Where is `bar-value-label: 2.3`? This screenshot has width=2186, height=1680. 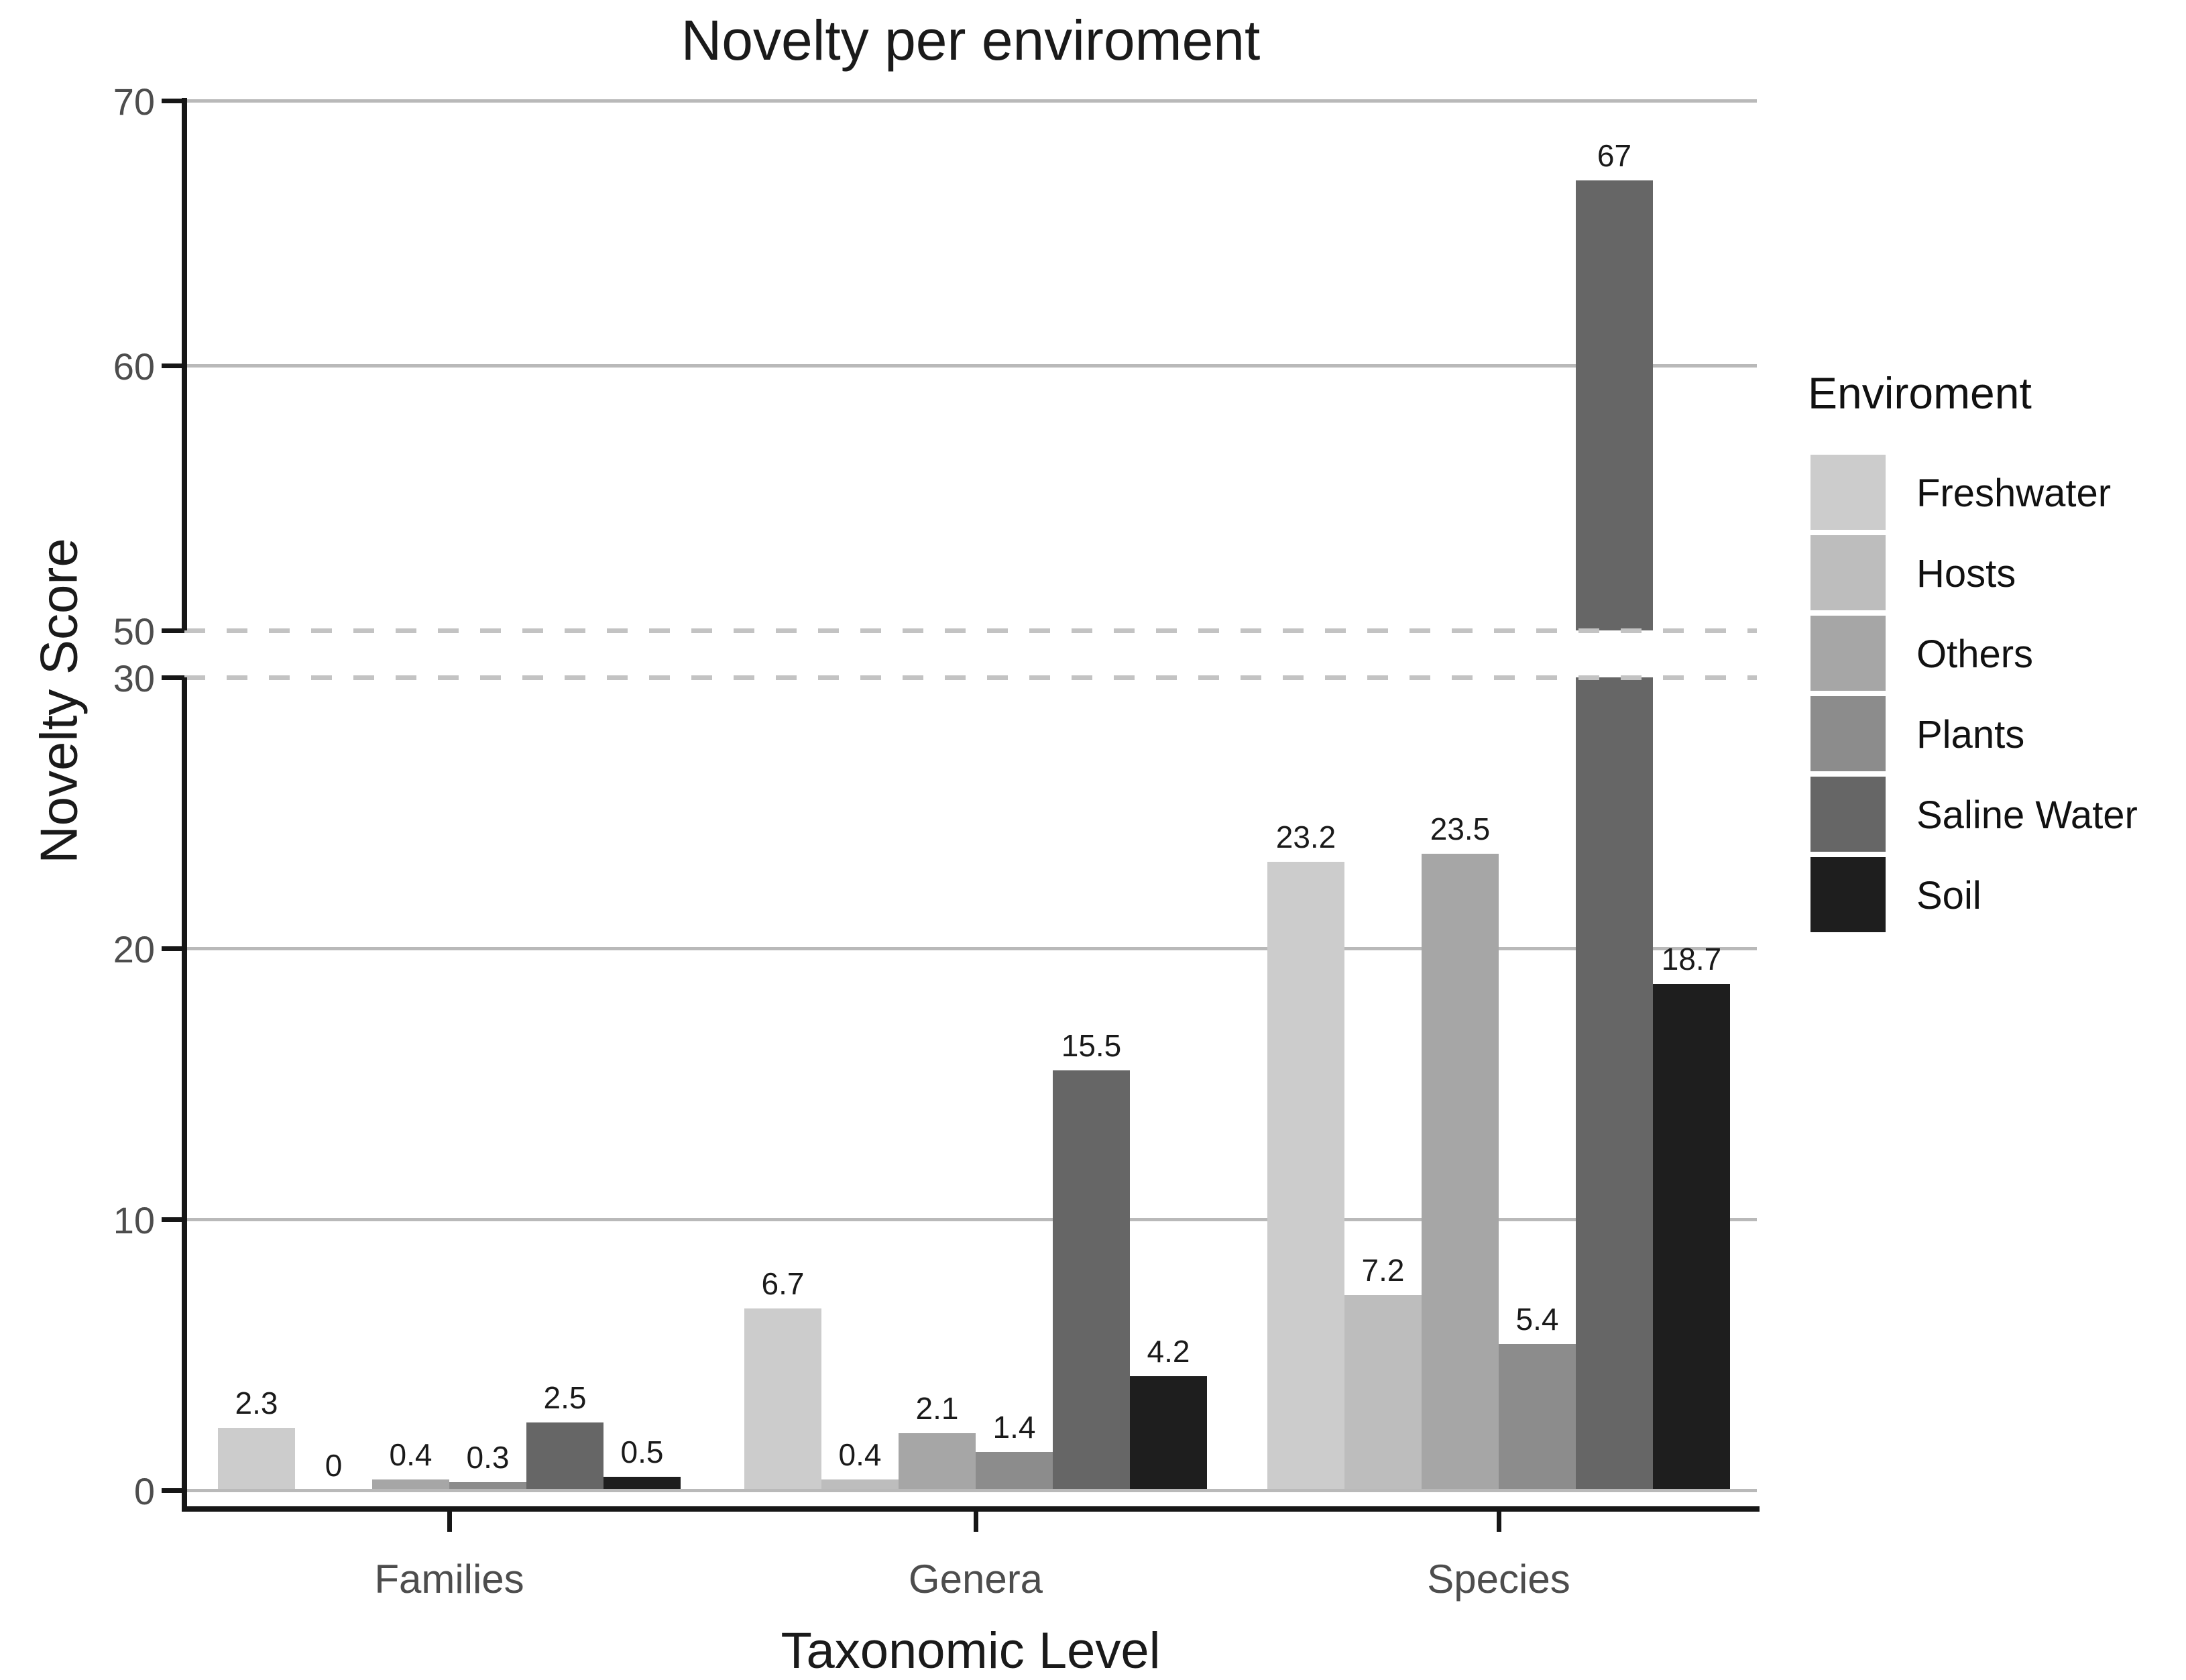
bar-value-label: 2.3 is located at coordinates (256, 1403).